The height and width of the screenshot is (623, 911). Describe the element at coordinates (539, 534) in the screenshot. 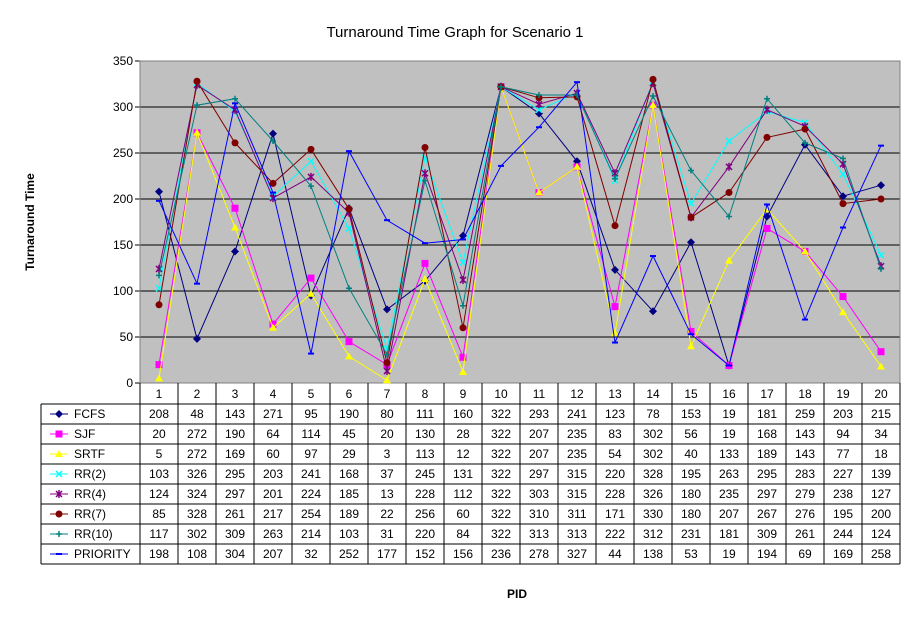

I see `table-cell: 313` at that location.